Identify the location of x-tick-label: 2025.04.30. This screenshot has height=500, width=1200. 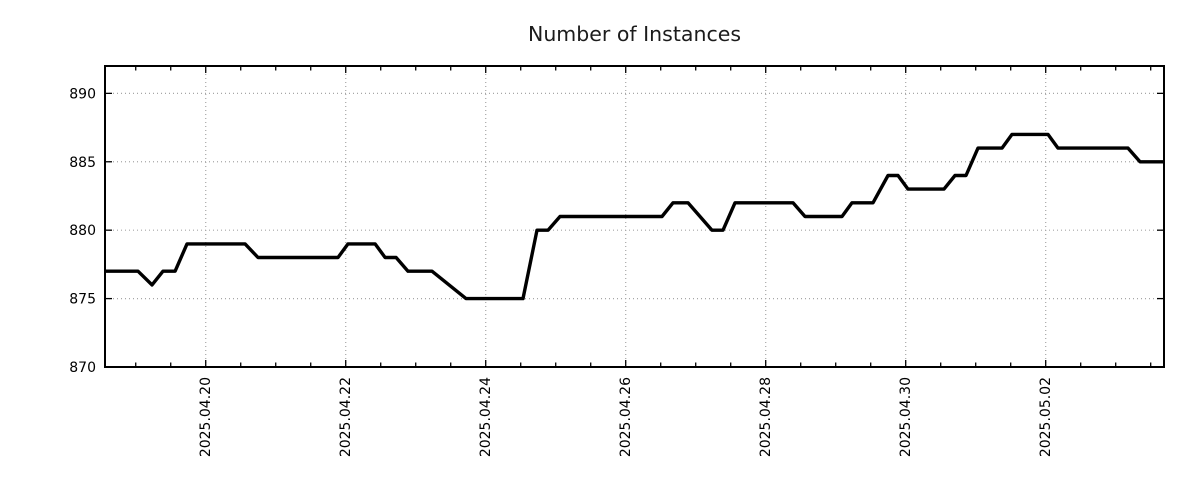
(906, 417).